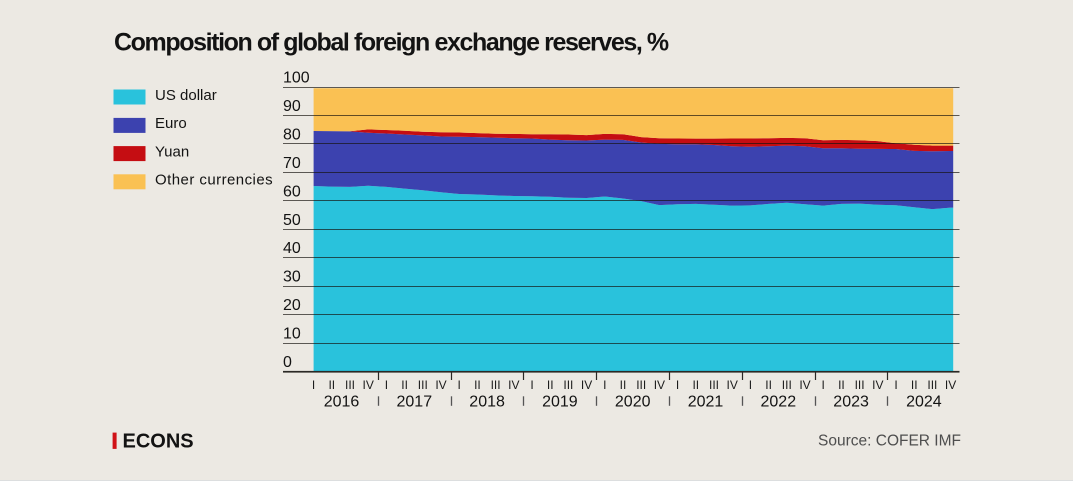 The height and width of the screenshot is (481, 1073). I want to click on svg-text: 40, so click(292, 248).